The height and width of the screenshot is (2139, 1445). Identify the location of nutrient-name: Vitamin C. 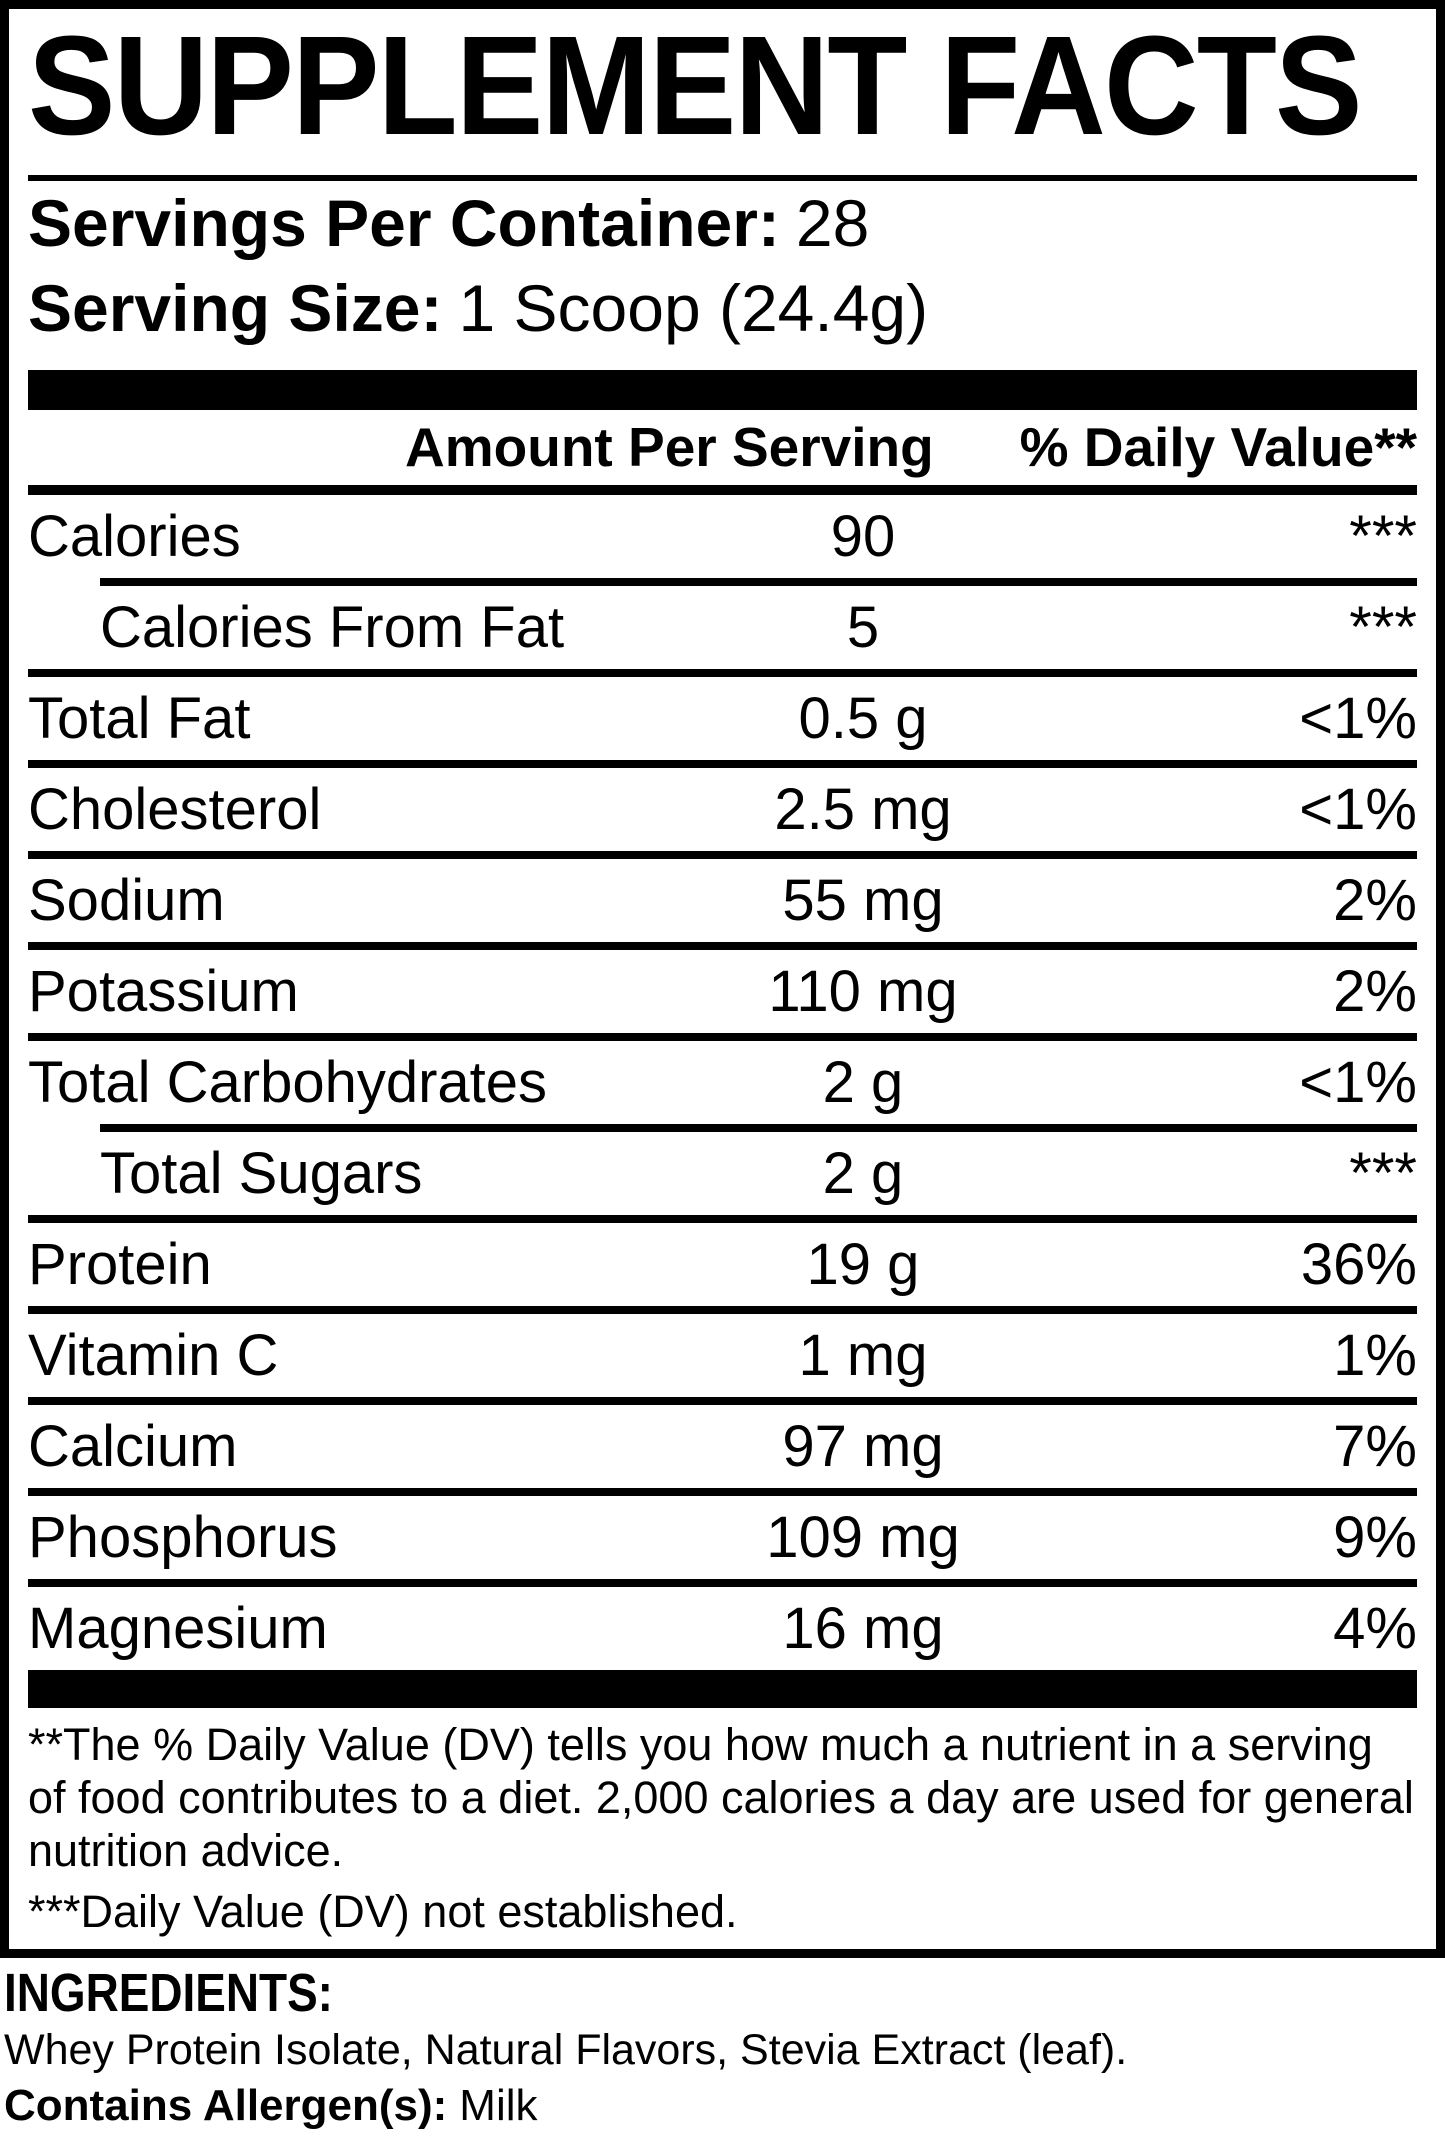
(153, 1355).